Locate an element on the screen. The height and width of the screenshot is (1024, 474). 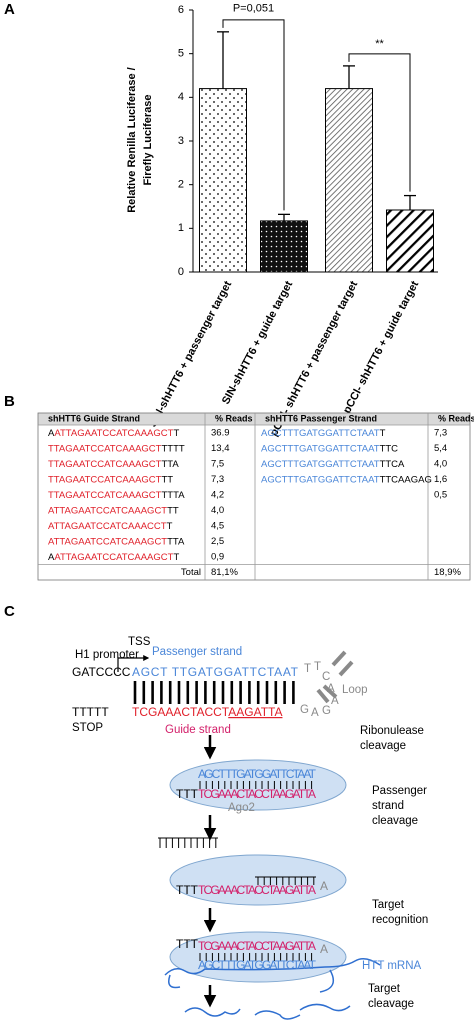
y-tick-label: 5 is located at coordinates (181, 54).